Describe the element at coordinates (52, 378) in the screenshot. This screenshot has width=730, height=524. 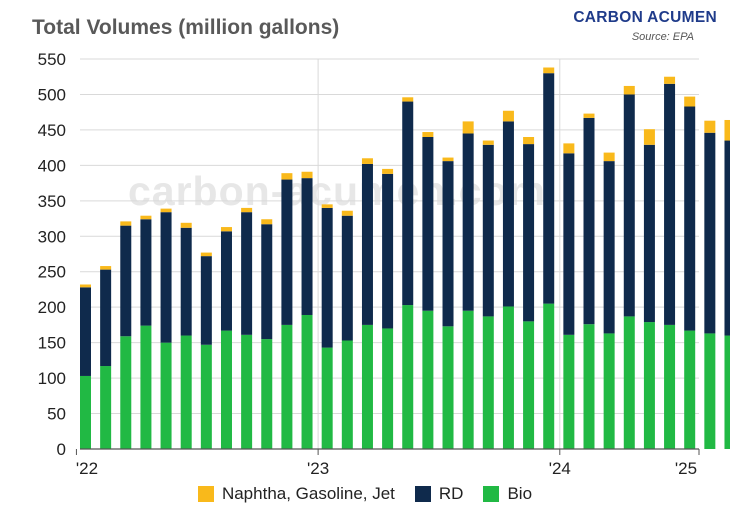
I see `y-tick-label: 100` at that location.